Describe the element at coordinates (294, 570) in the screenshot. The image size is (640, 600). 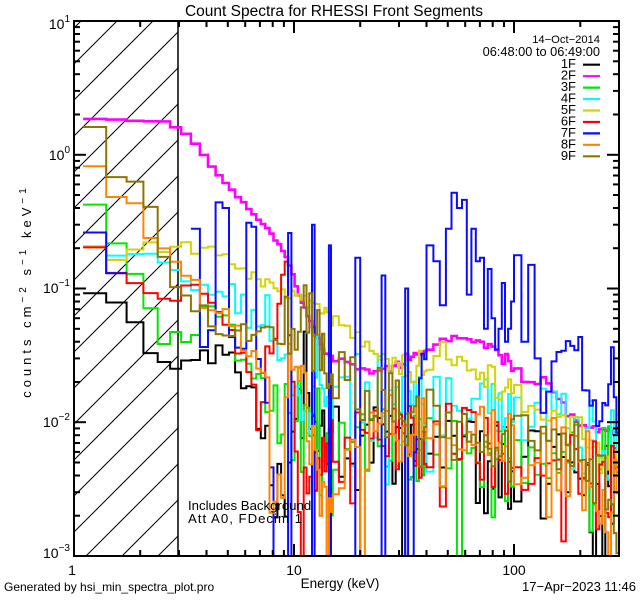
I see `svg-text: 10` at that location.